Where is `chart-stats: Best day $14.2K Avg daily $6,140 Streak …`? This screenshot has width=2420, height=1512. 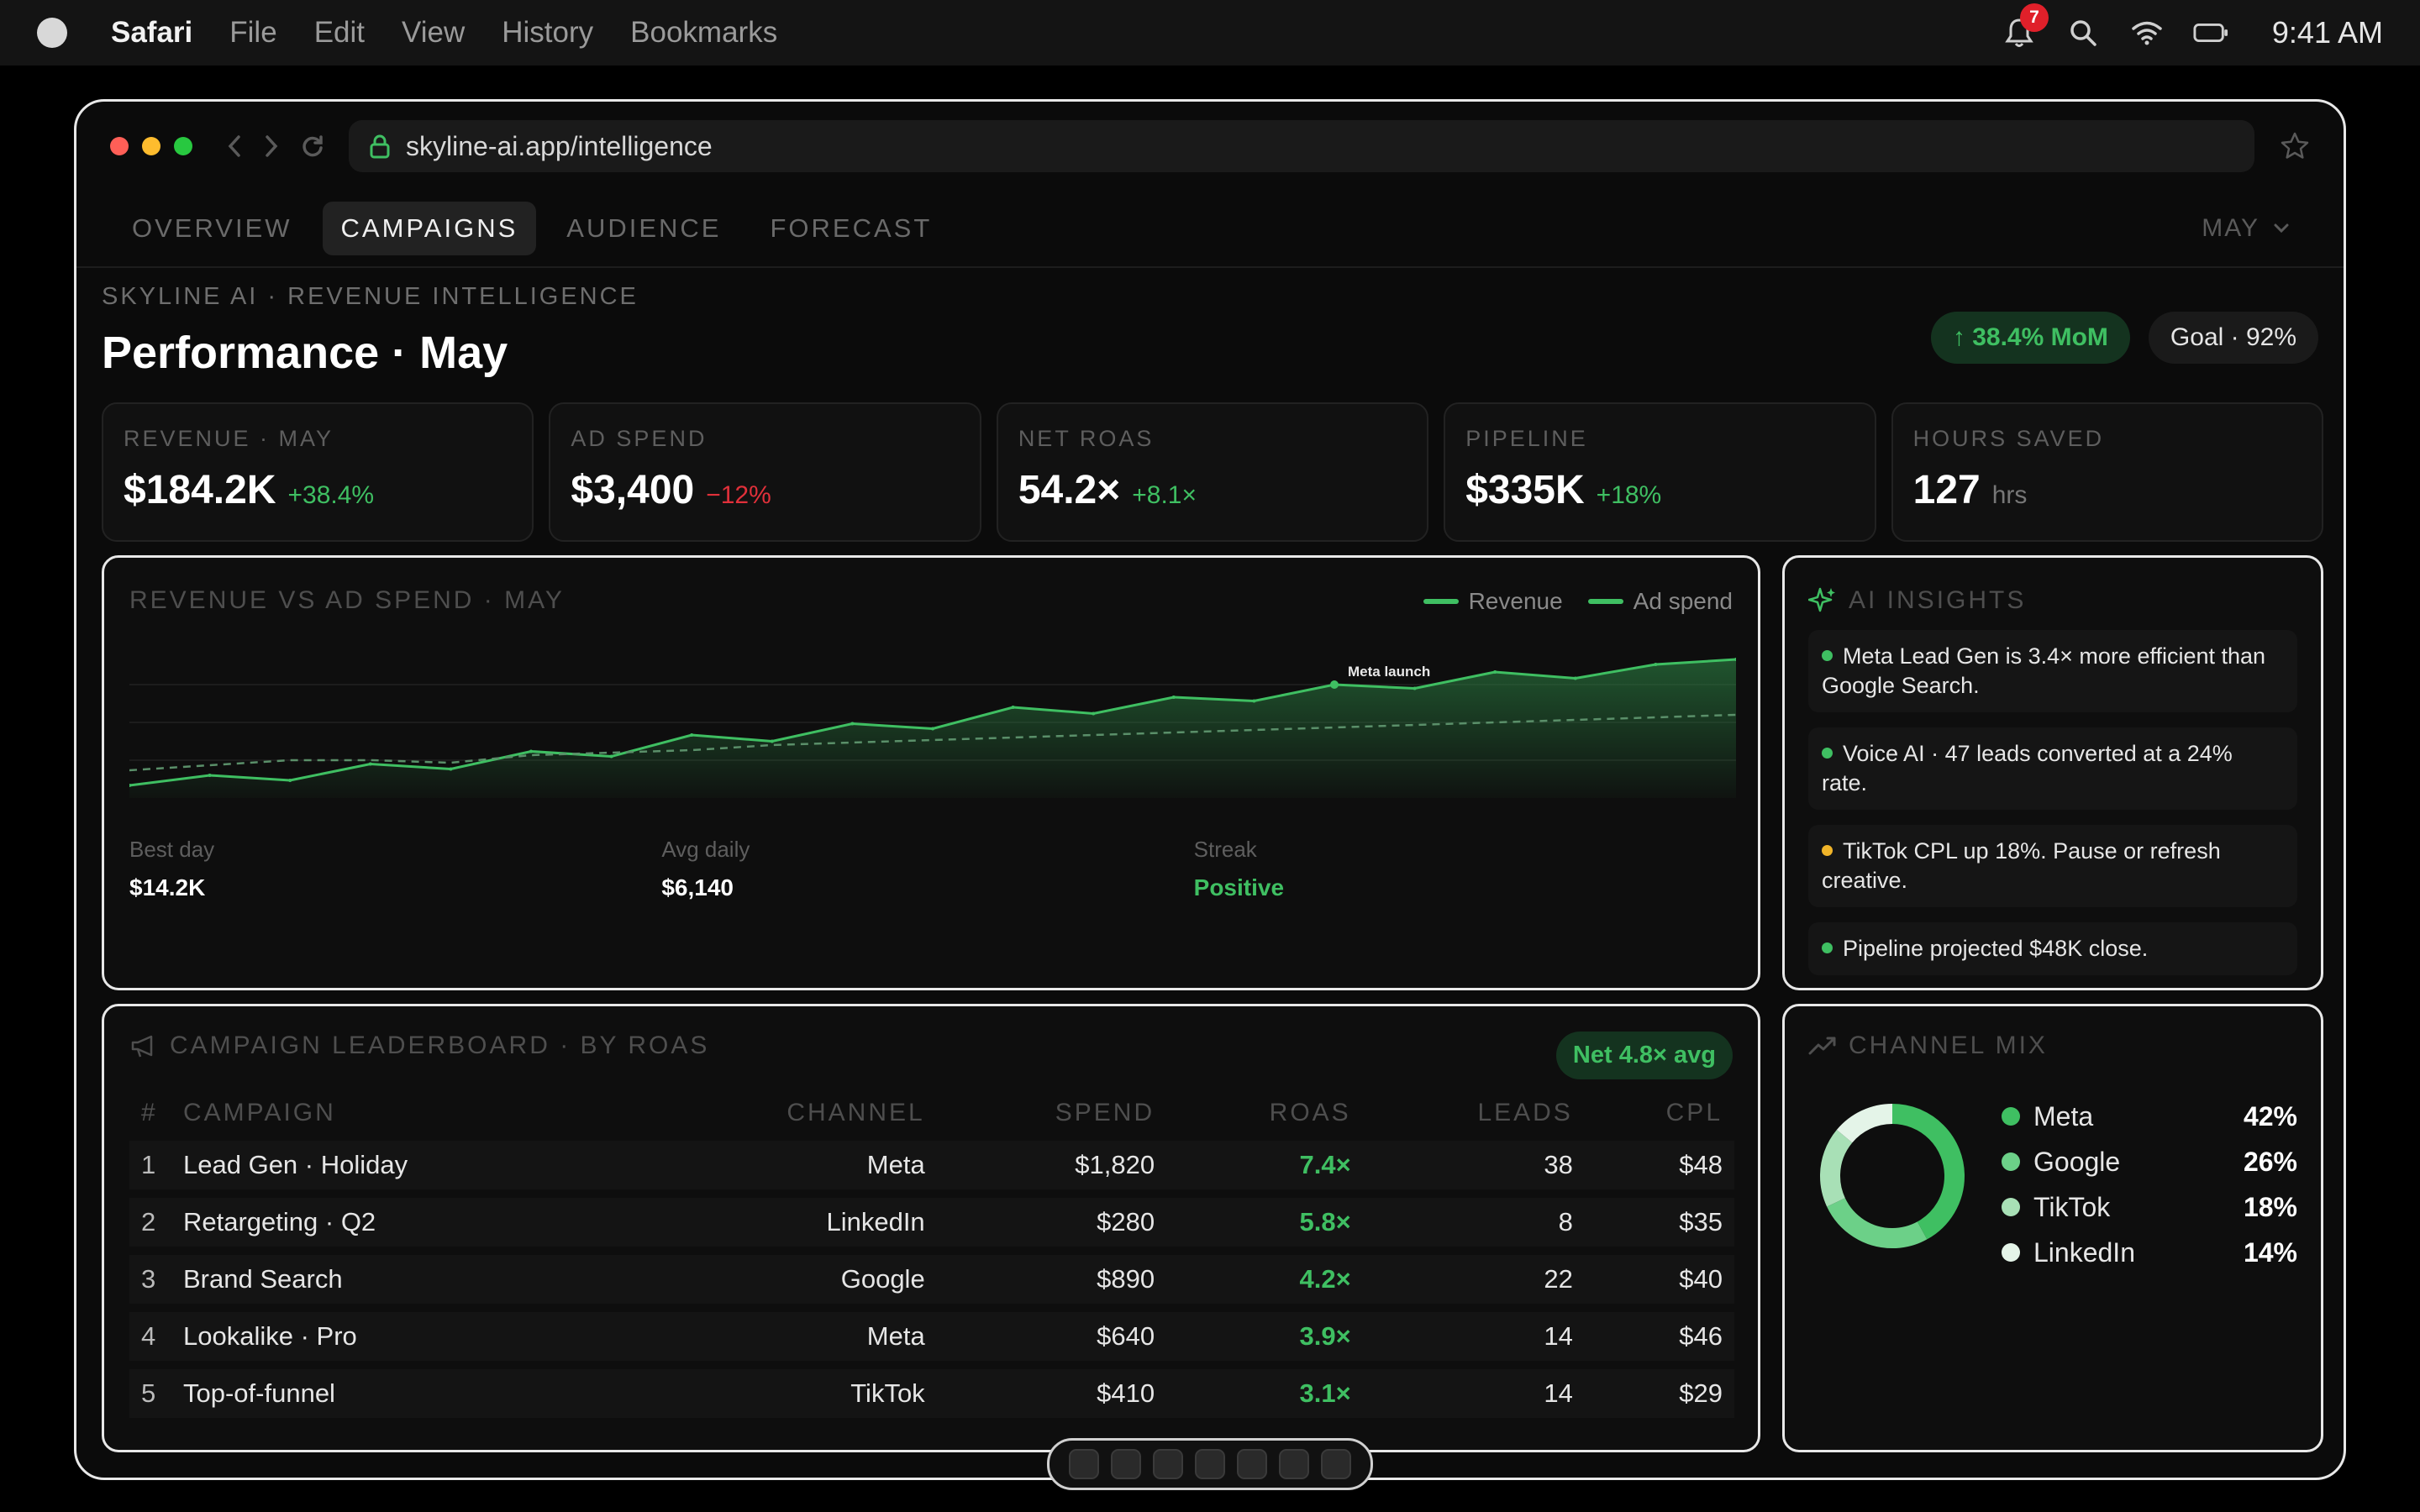
chart-stats: Best day $14.2K Avg daily $6,140 Streak … is located at coordinates (928, 869).